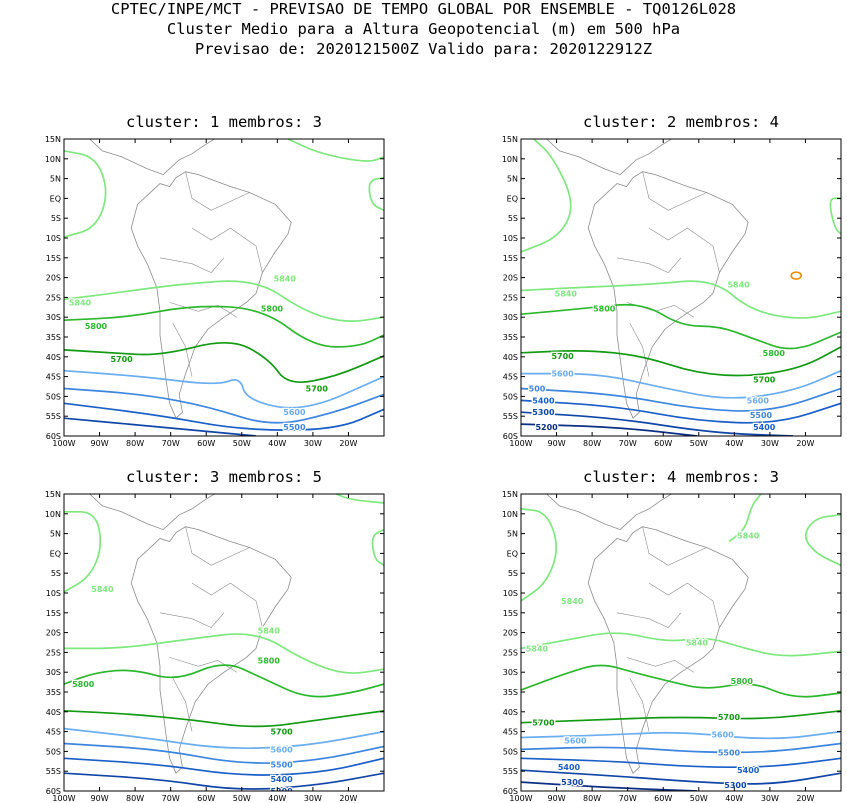 The width and height of the screenshot is (847, 803). What do you see at coordinates (135, 798) in the screenshot?
I see `lon-tick-label: 80W` at bounding box center [135, 798].